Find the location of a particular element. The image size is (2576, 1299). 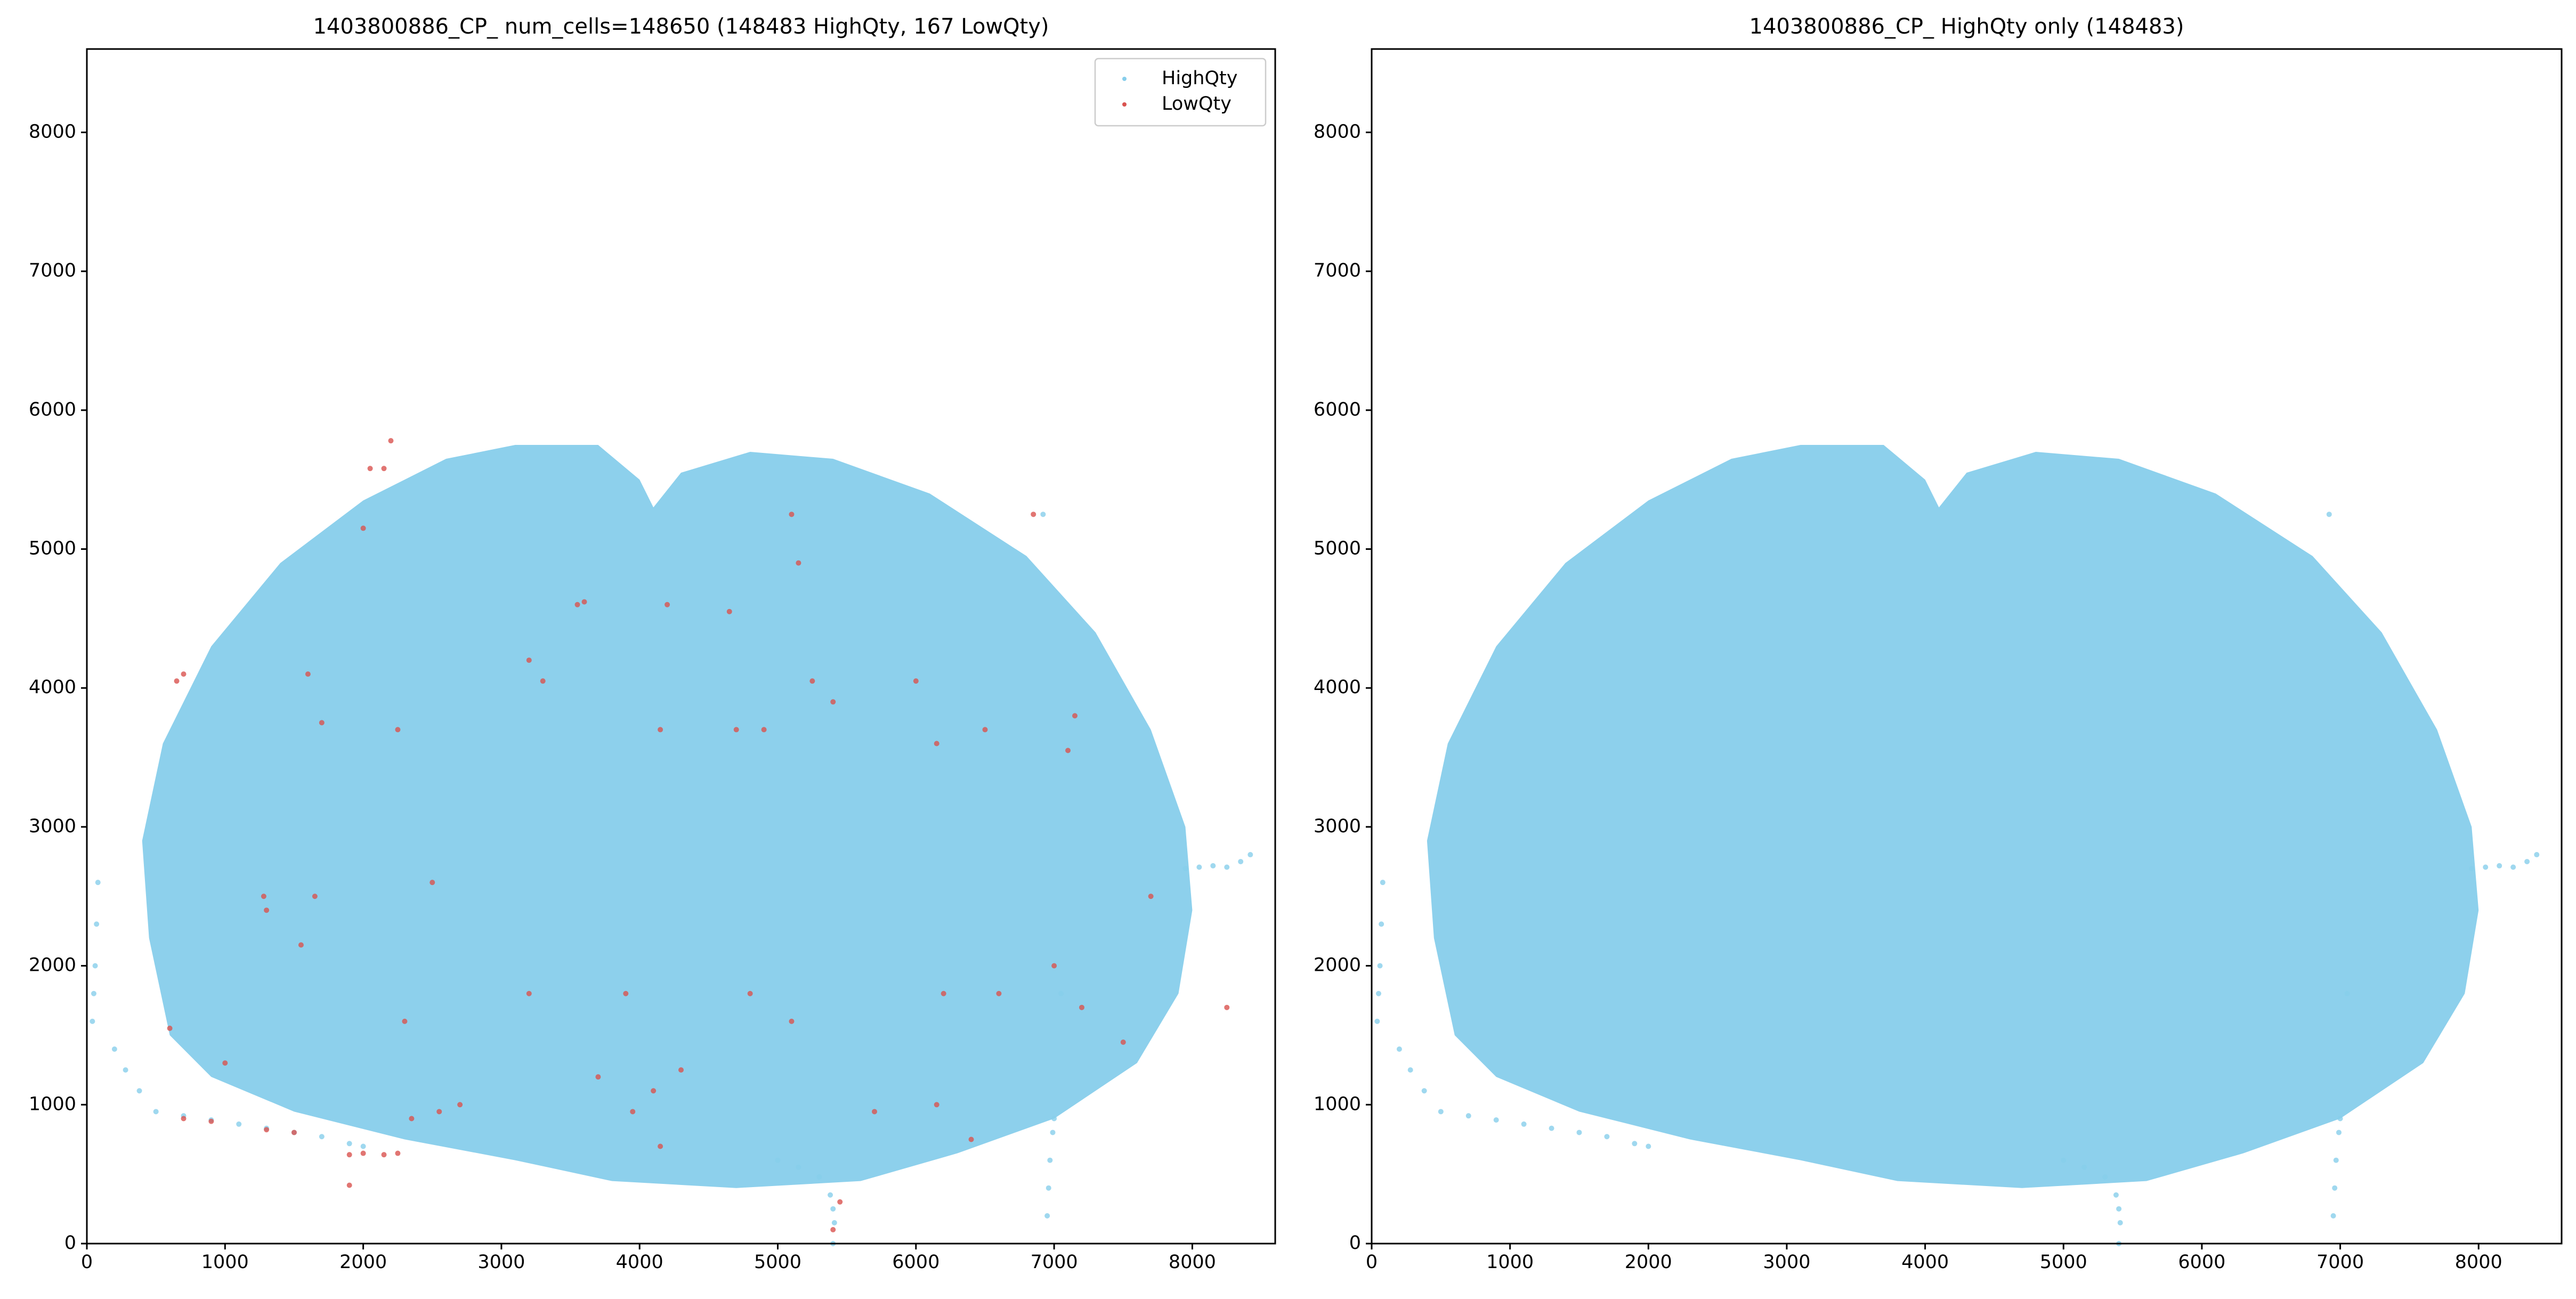

y-tick-label: 2000 is located at coordinates (1338, 966).